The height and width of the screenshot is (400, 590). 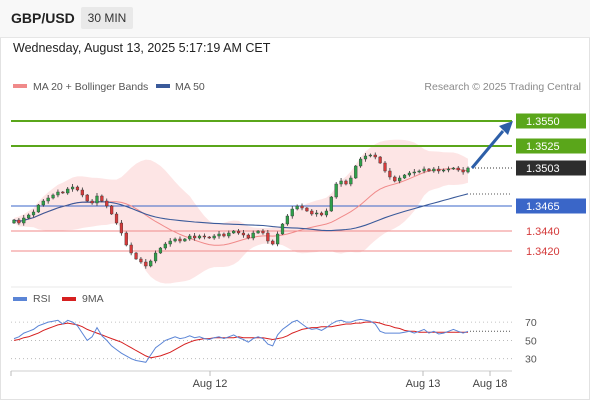 I want to click on projection-arrow, so click(x=491, y=145).